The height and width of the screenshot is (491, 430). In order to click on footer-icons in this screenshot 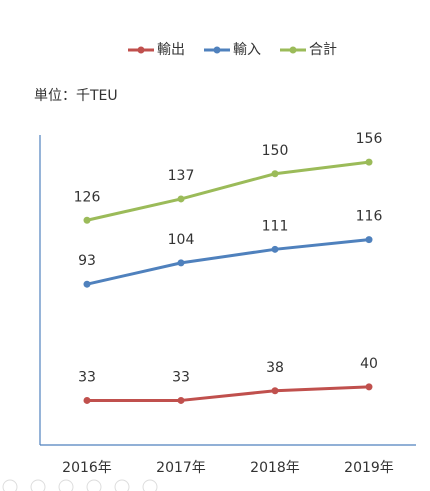, I will do `click(80, 485)`.